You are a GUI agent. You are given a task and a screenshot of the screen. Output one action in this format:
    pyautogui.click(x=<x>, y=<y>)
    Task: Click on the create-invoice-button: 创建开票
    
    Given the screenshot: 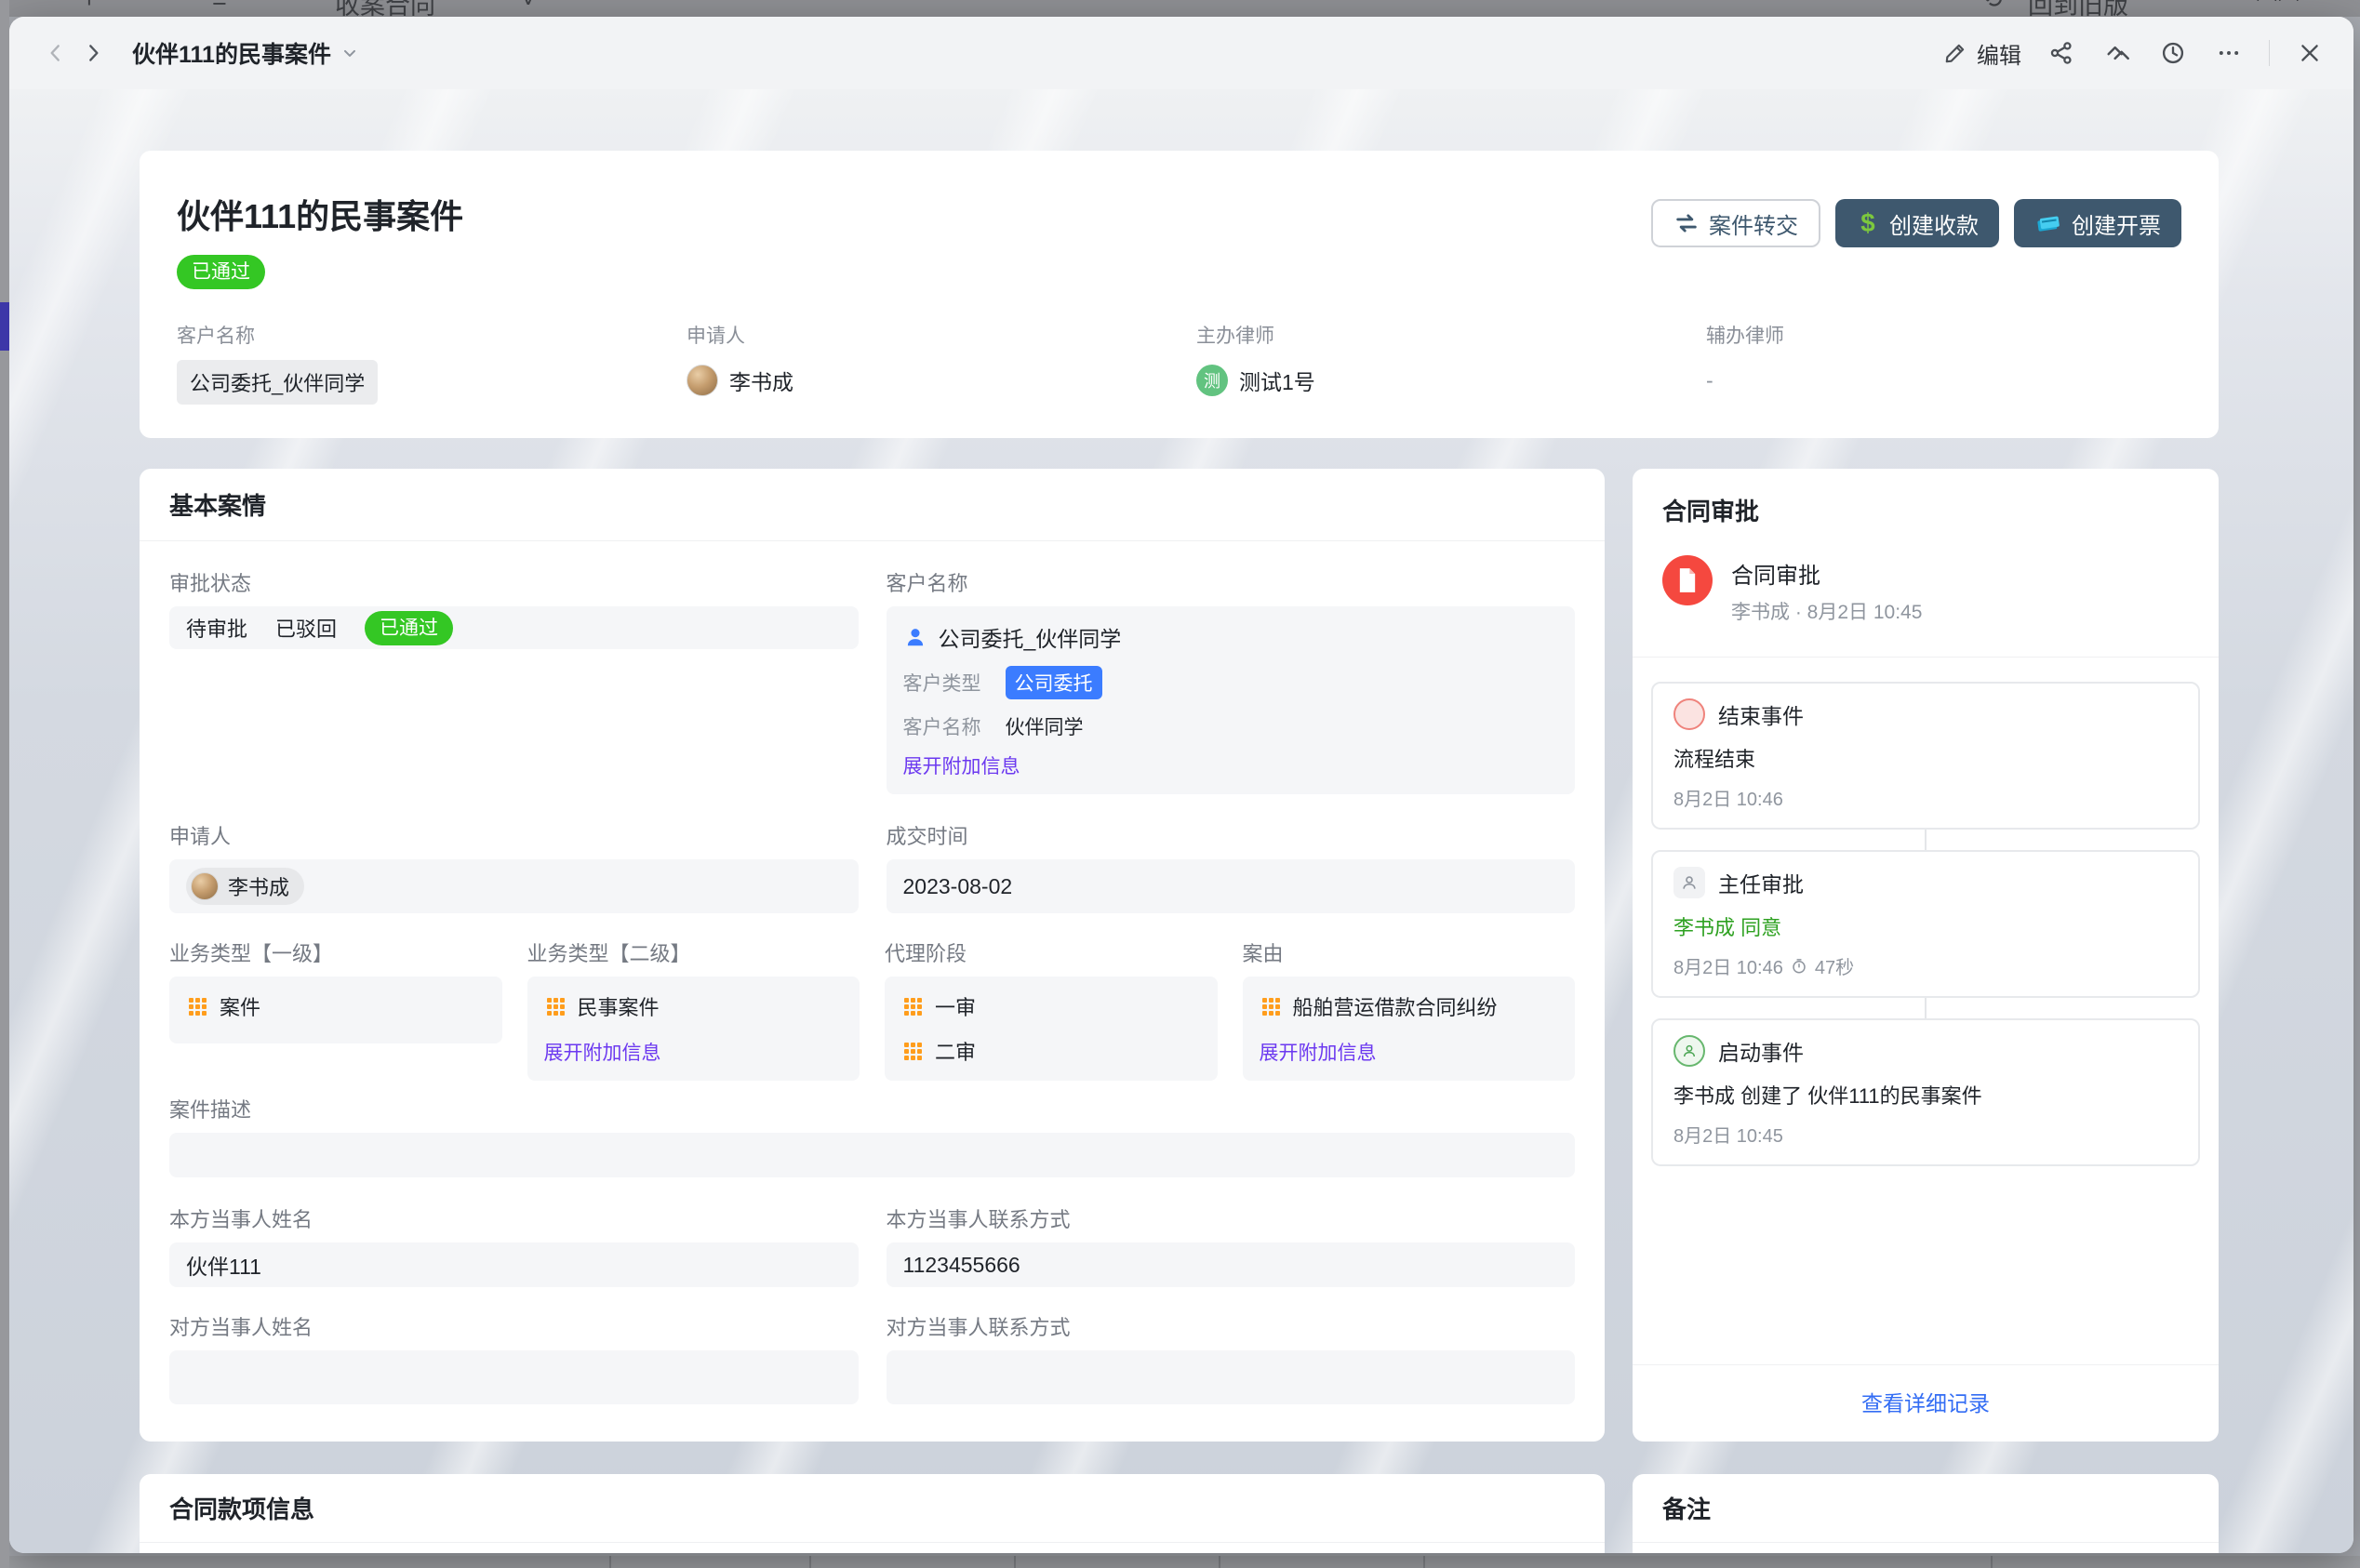 What is the action you would take?
    pyautogui.click(x=2097, y=223)
    